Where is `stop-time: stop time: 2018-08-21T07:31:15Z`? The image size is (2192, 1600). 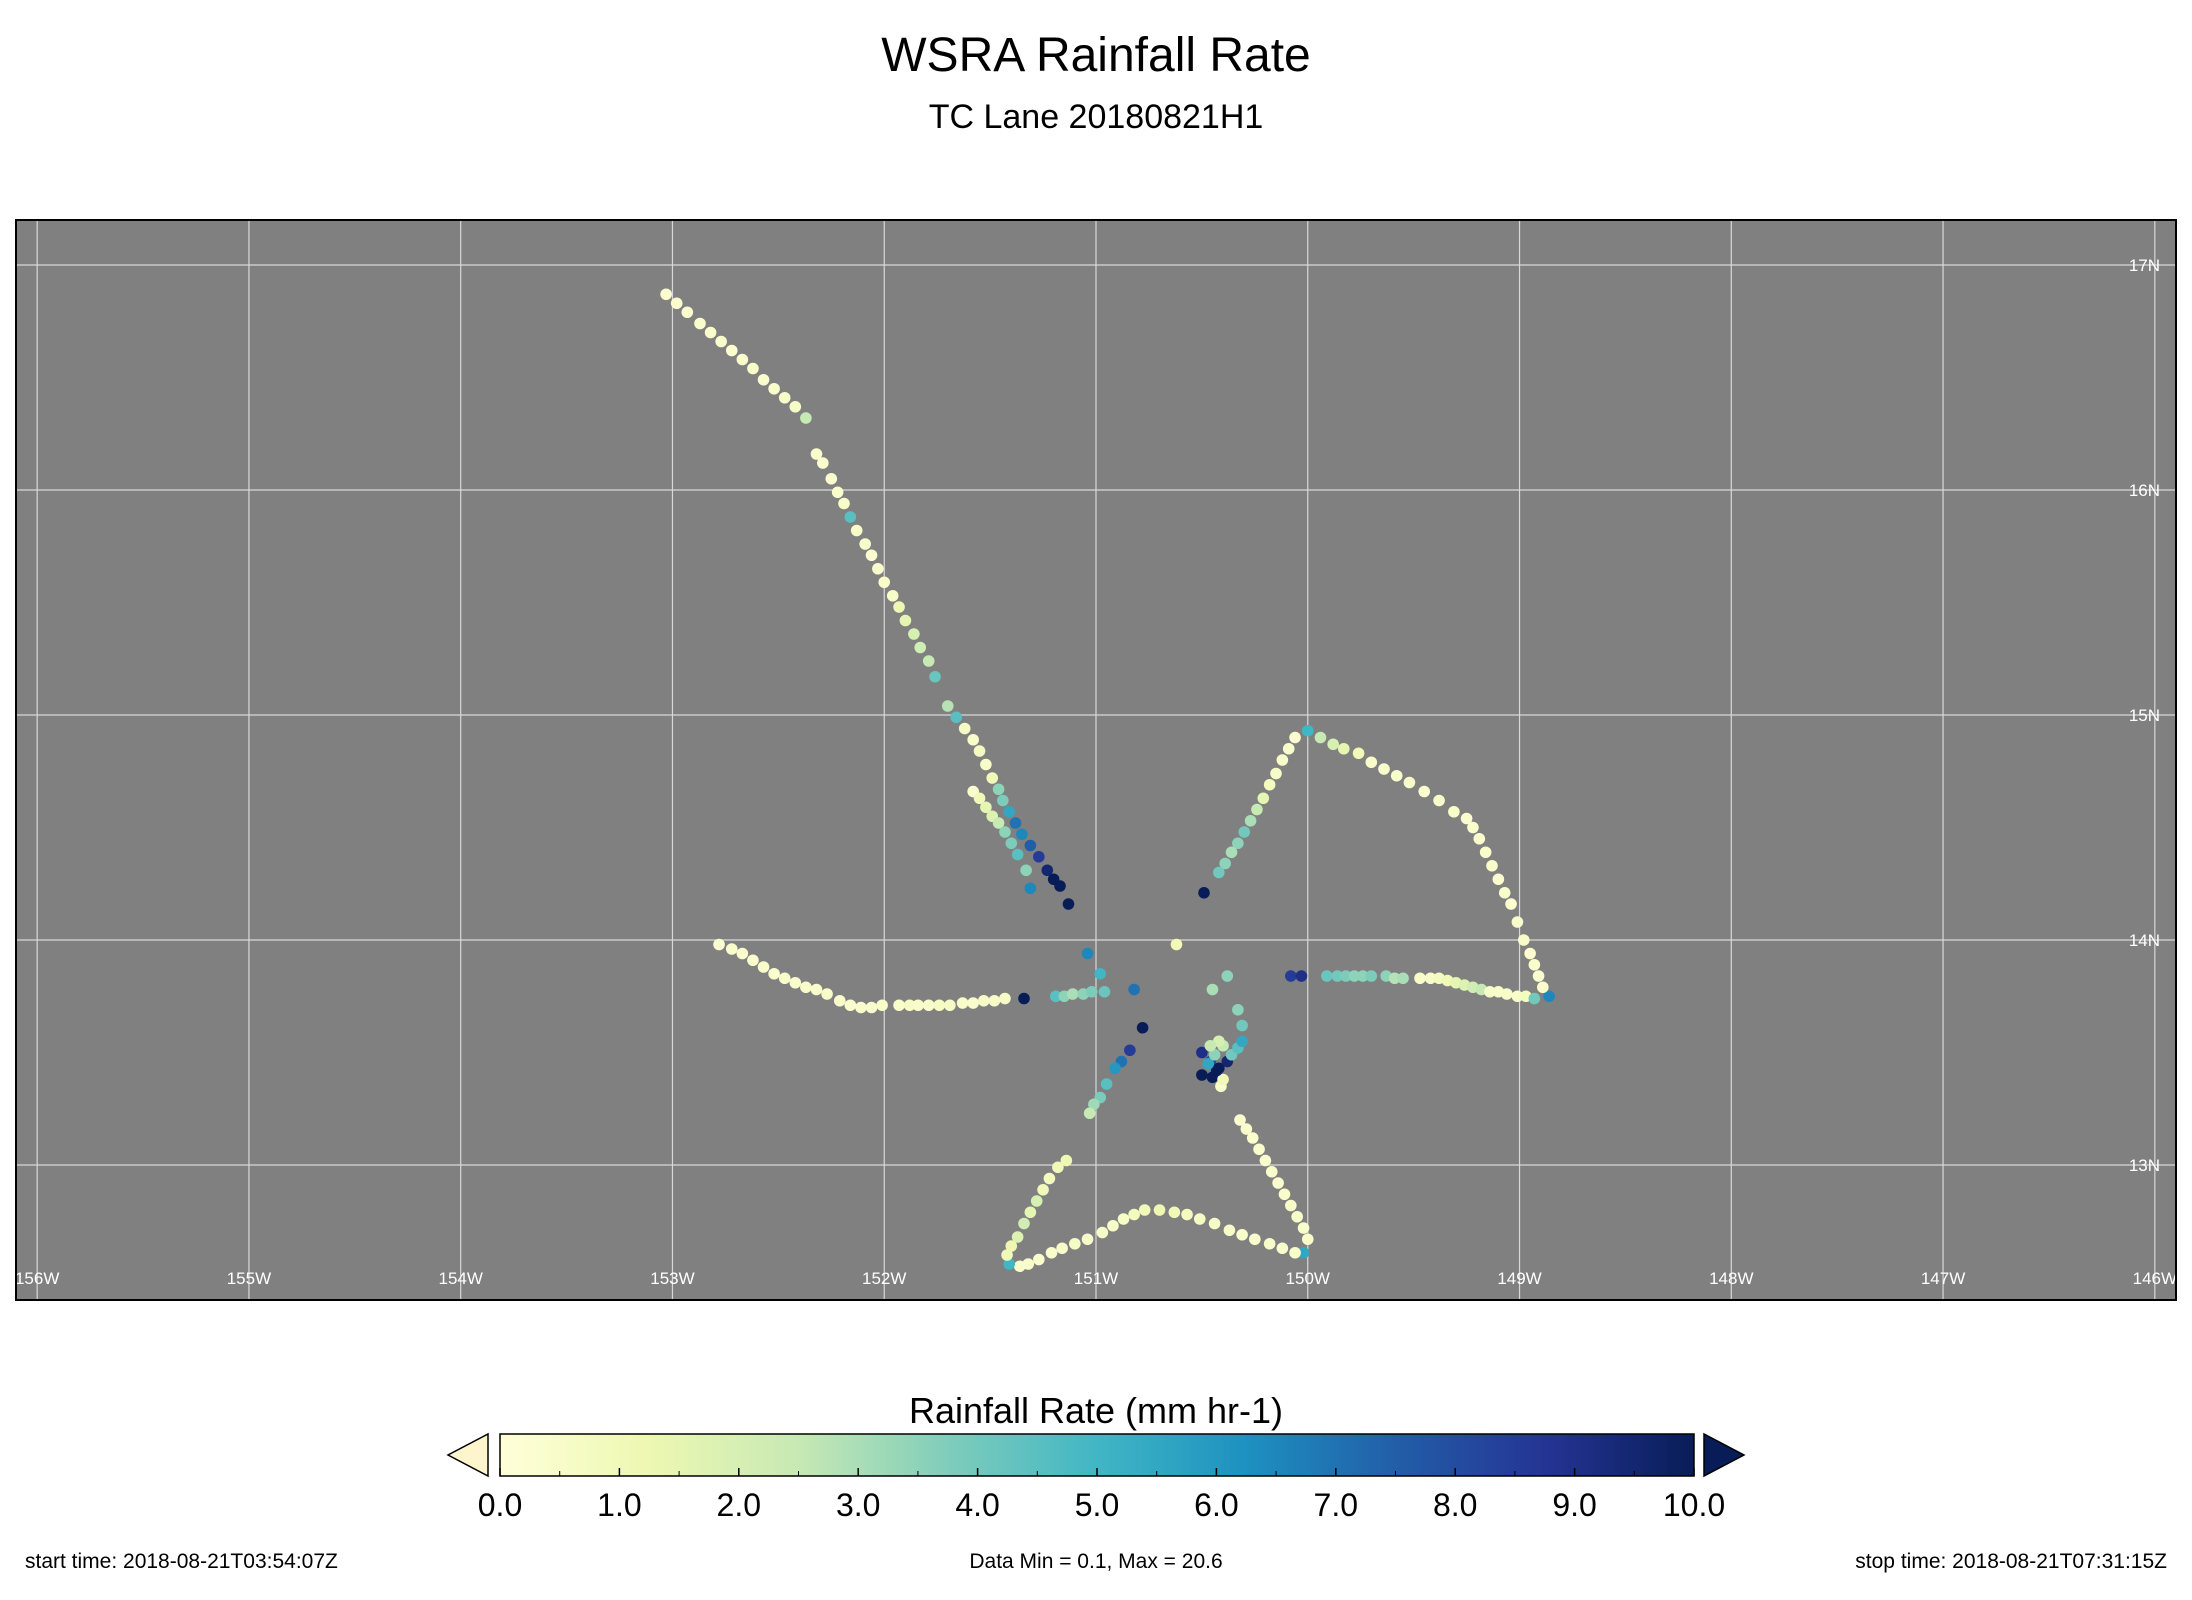
stop-time: stop time: 2018-08-21T07:31:15Z is located at coordinates (2011, 1561).